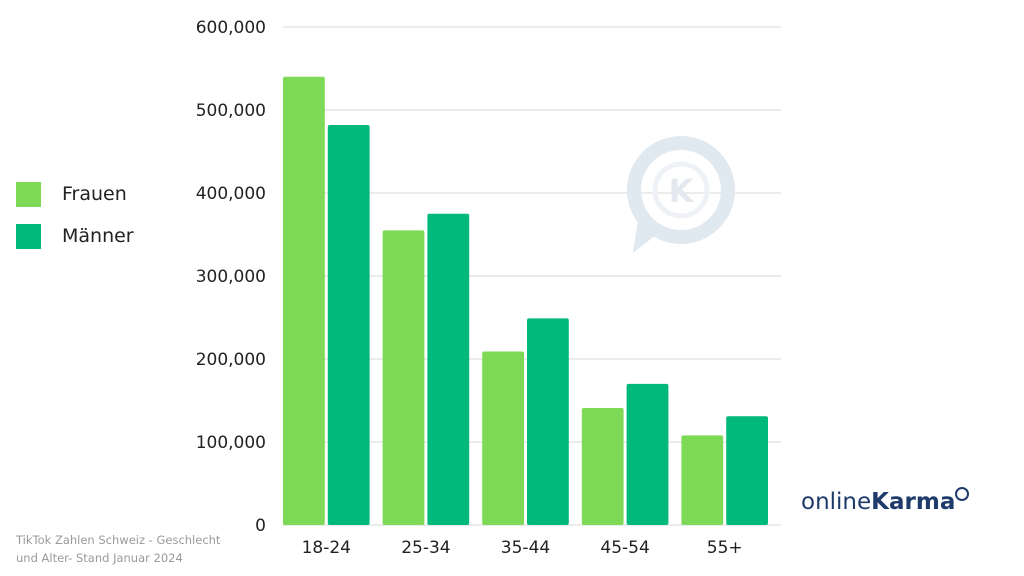  Describe the element at coordinates (231, 443) in the screenshot. I see `y-tick-label: 100,000` at that location.